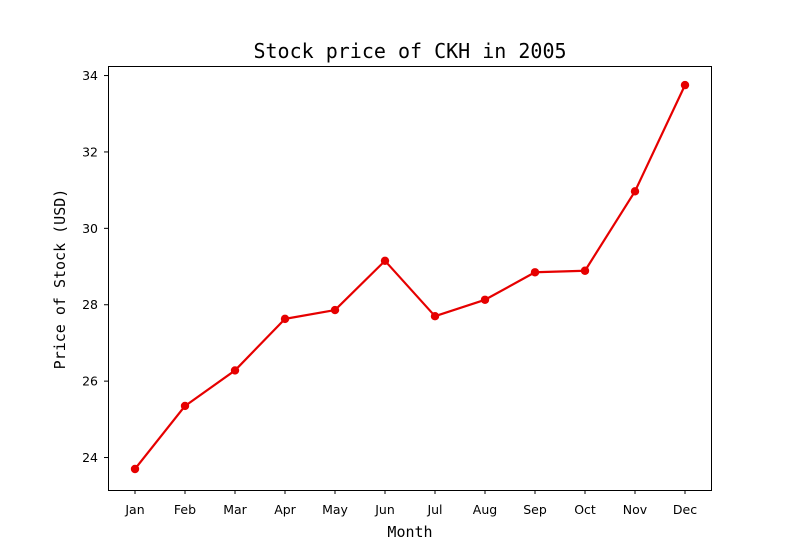  I want to click on x-tick-label: Oct, so click(585, 509).